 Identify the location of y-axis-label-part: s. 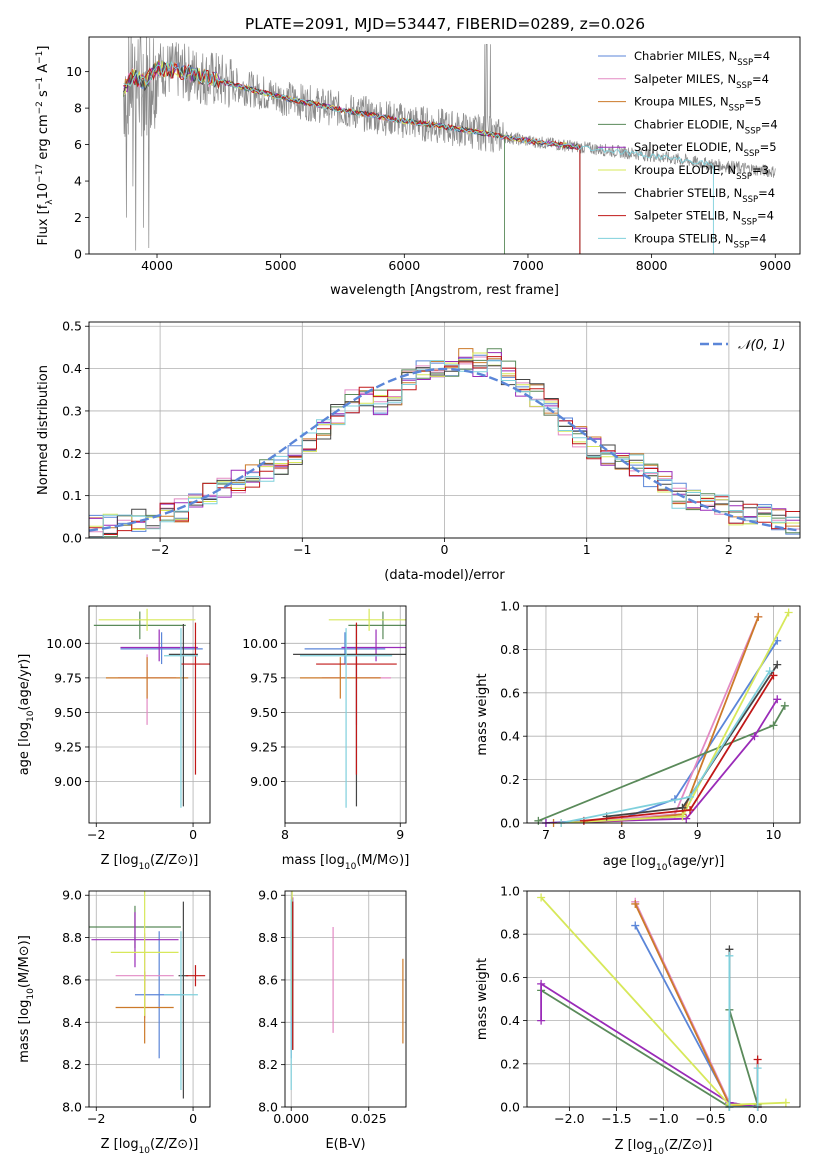
(43, 95).